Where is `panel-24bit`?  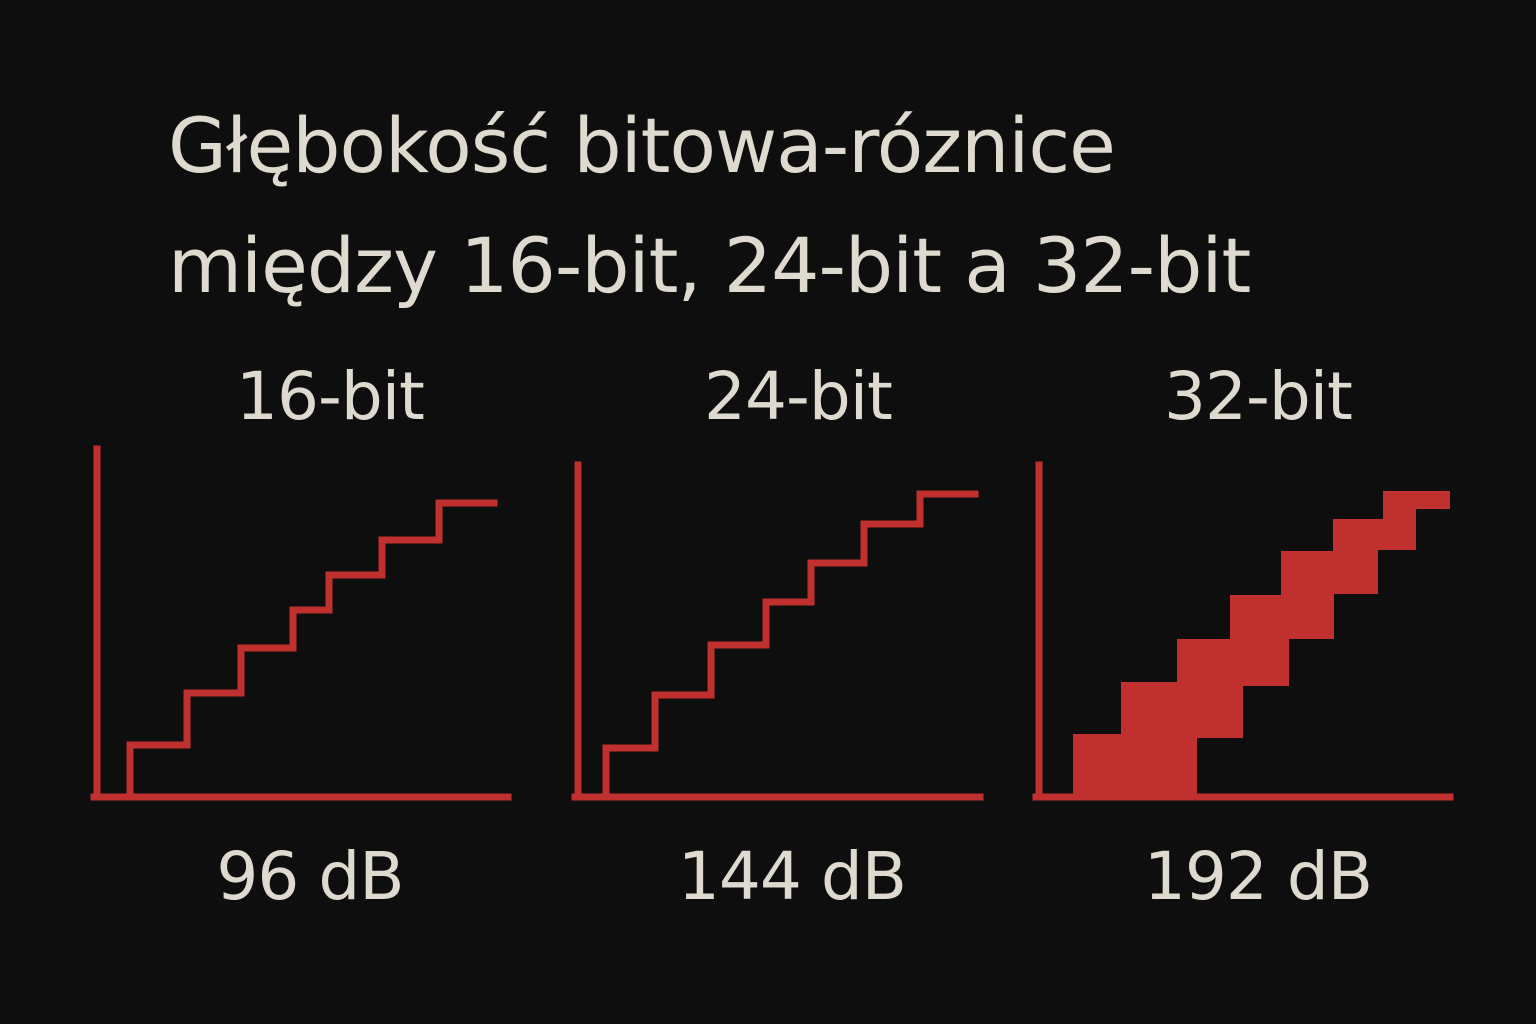
panel-24bit is located at coordinates (777, 631).